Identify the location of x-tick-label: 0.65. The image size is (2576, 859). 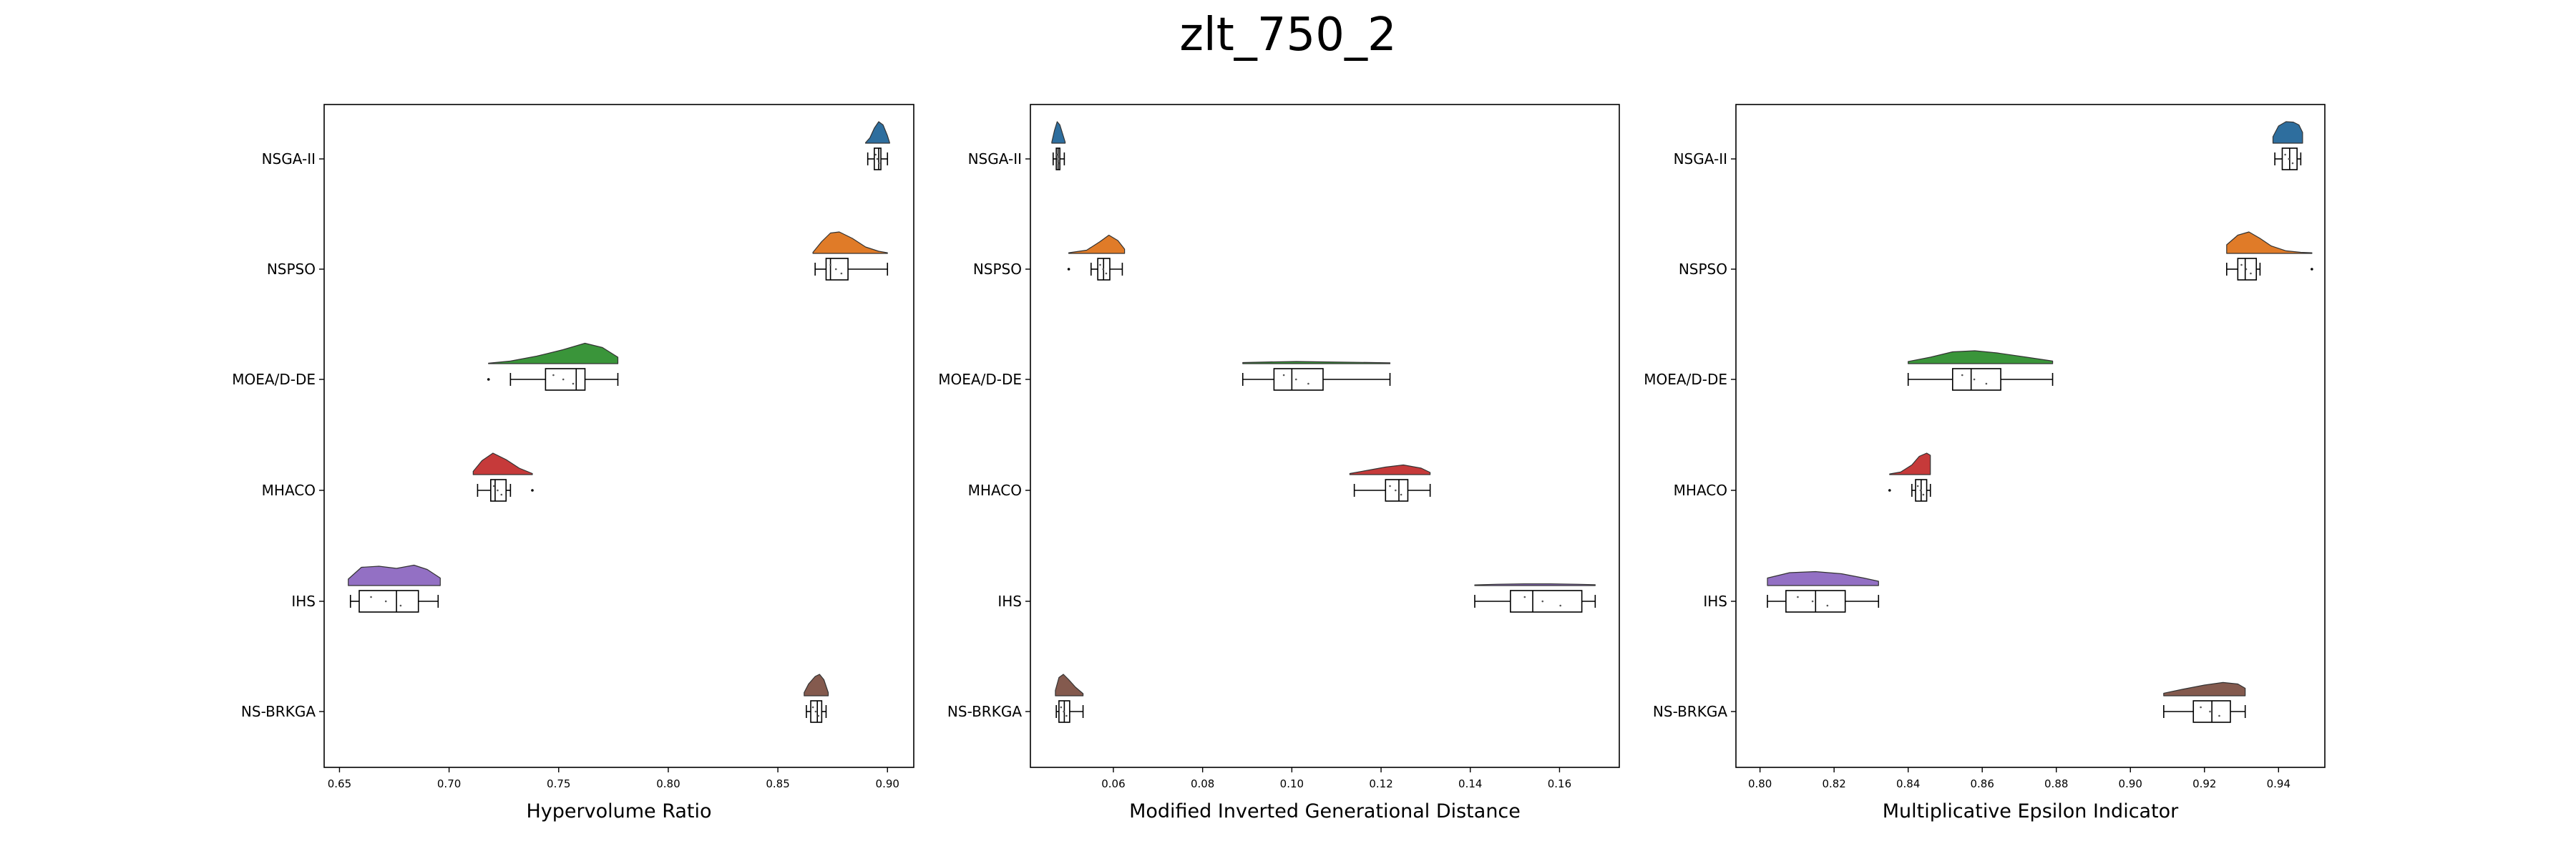
(339, 783).